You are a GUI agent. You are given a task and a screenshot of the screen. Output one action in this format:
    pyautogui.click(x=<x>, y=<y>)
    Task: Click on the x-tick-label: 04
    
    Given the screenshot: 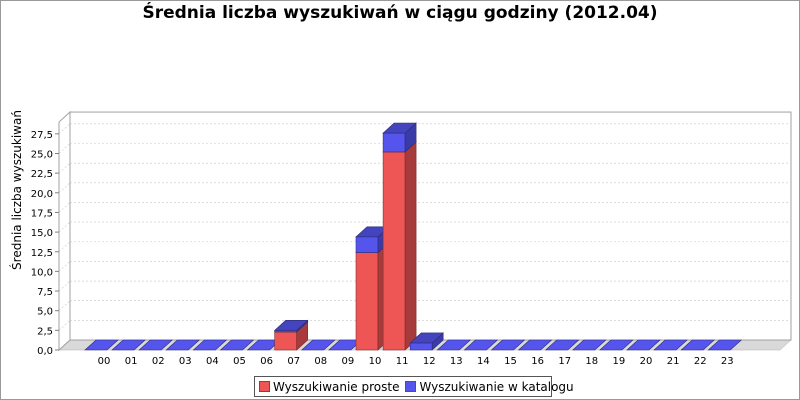 What is the action you would take?
    pyautogui.click(x=212, y=361)
    